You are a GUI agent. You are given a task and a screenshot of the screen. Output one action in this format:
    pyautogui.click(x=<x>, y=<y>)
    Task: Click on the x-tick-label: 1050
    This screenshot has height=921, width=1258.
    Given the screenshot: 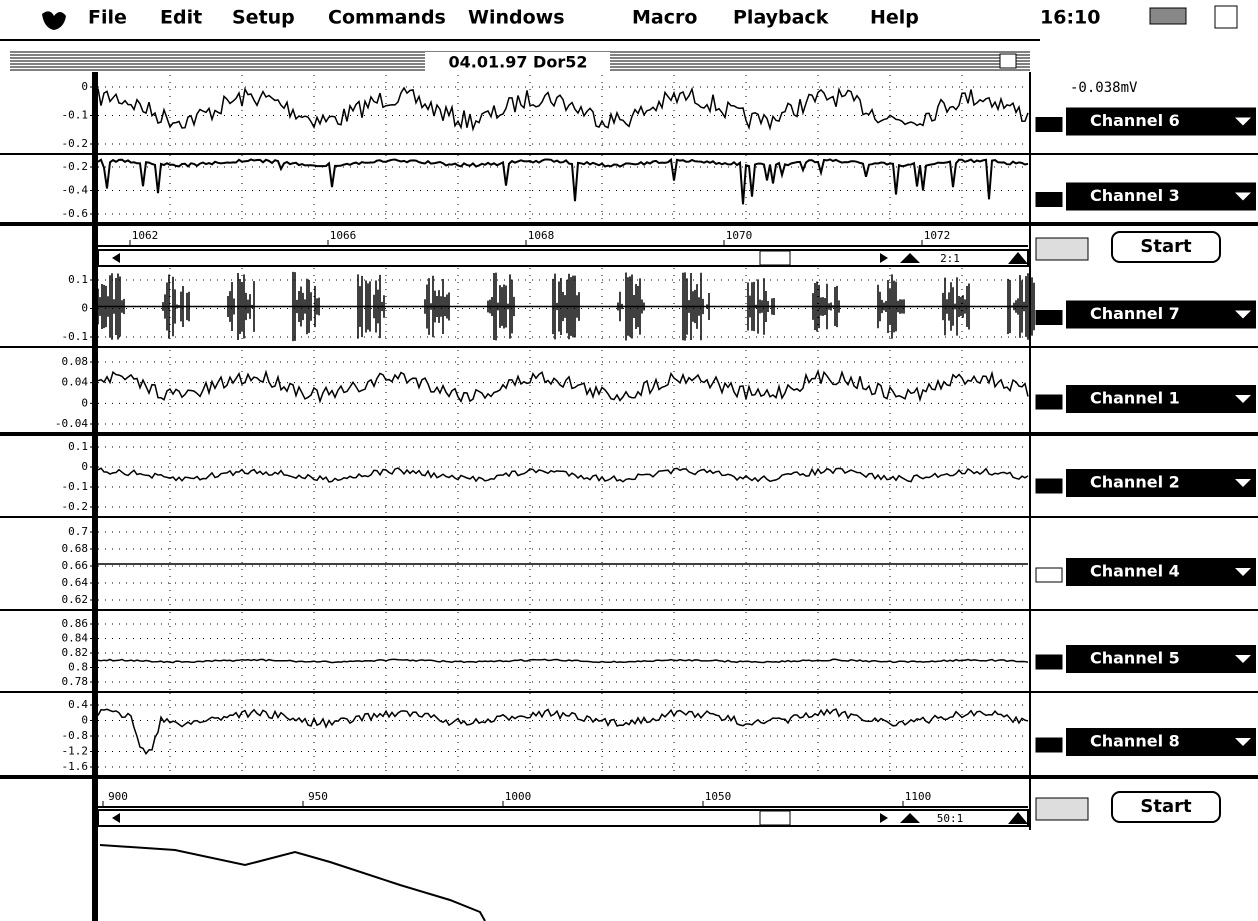 What is the action you would take?
    pyautogui.click(x=718, y=796)
    